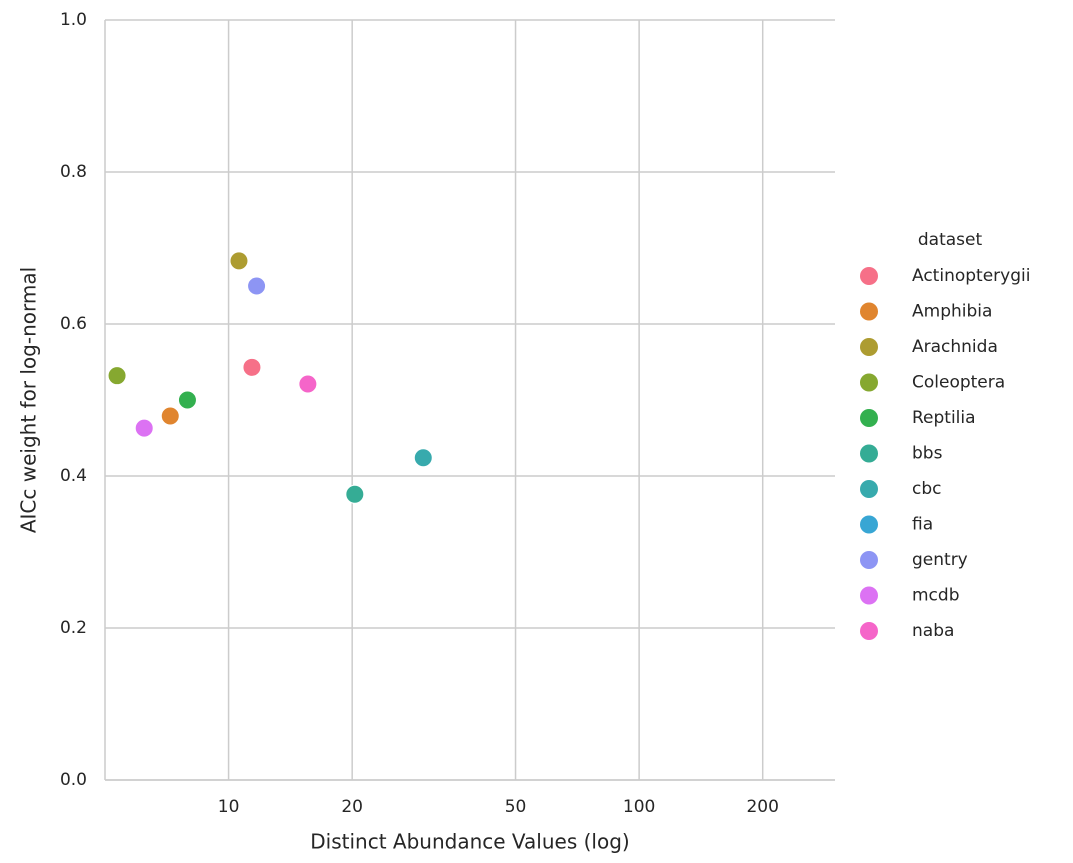  I want to click on x-tick-label: 20, so click(352, 807).